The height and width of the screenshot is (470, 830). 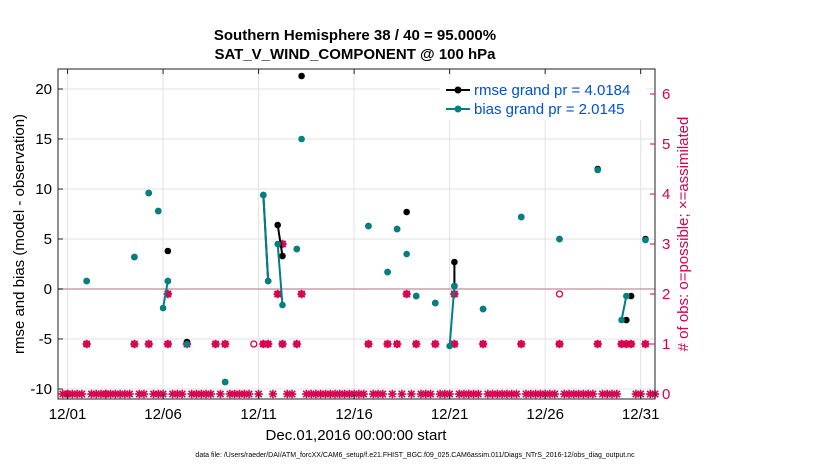 What do you see at coordinates (545, 414) in the screenshot?
I see `x-tick-label: 12/26` at bounding box center [545, 414].